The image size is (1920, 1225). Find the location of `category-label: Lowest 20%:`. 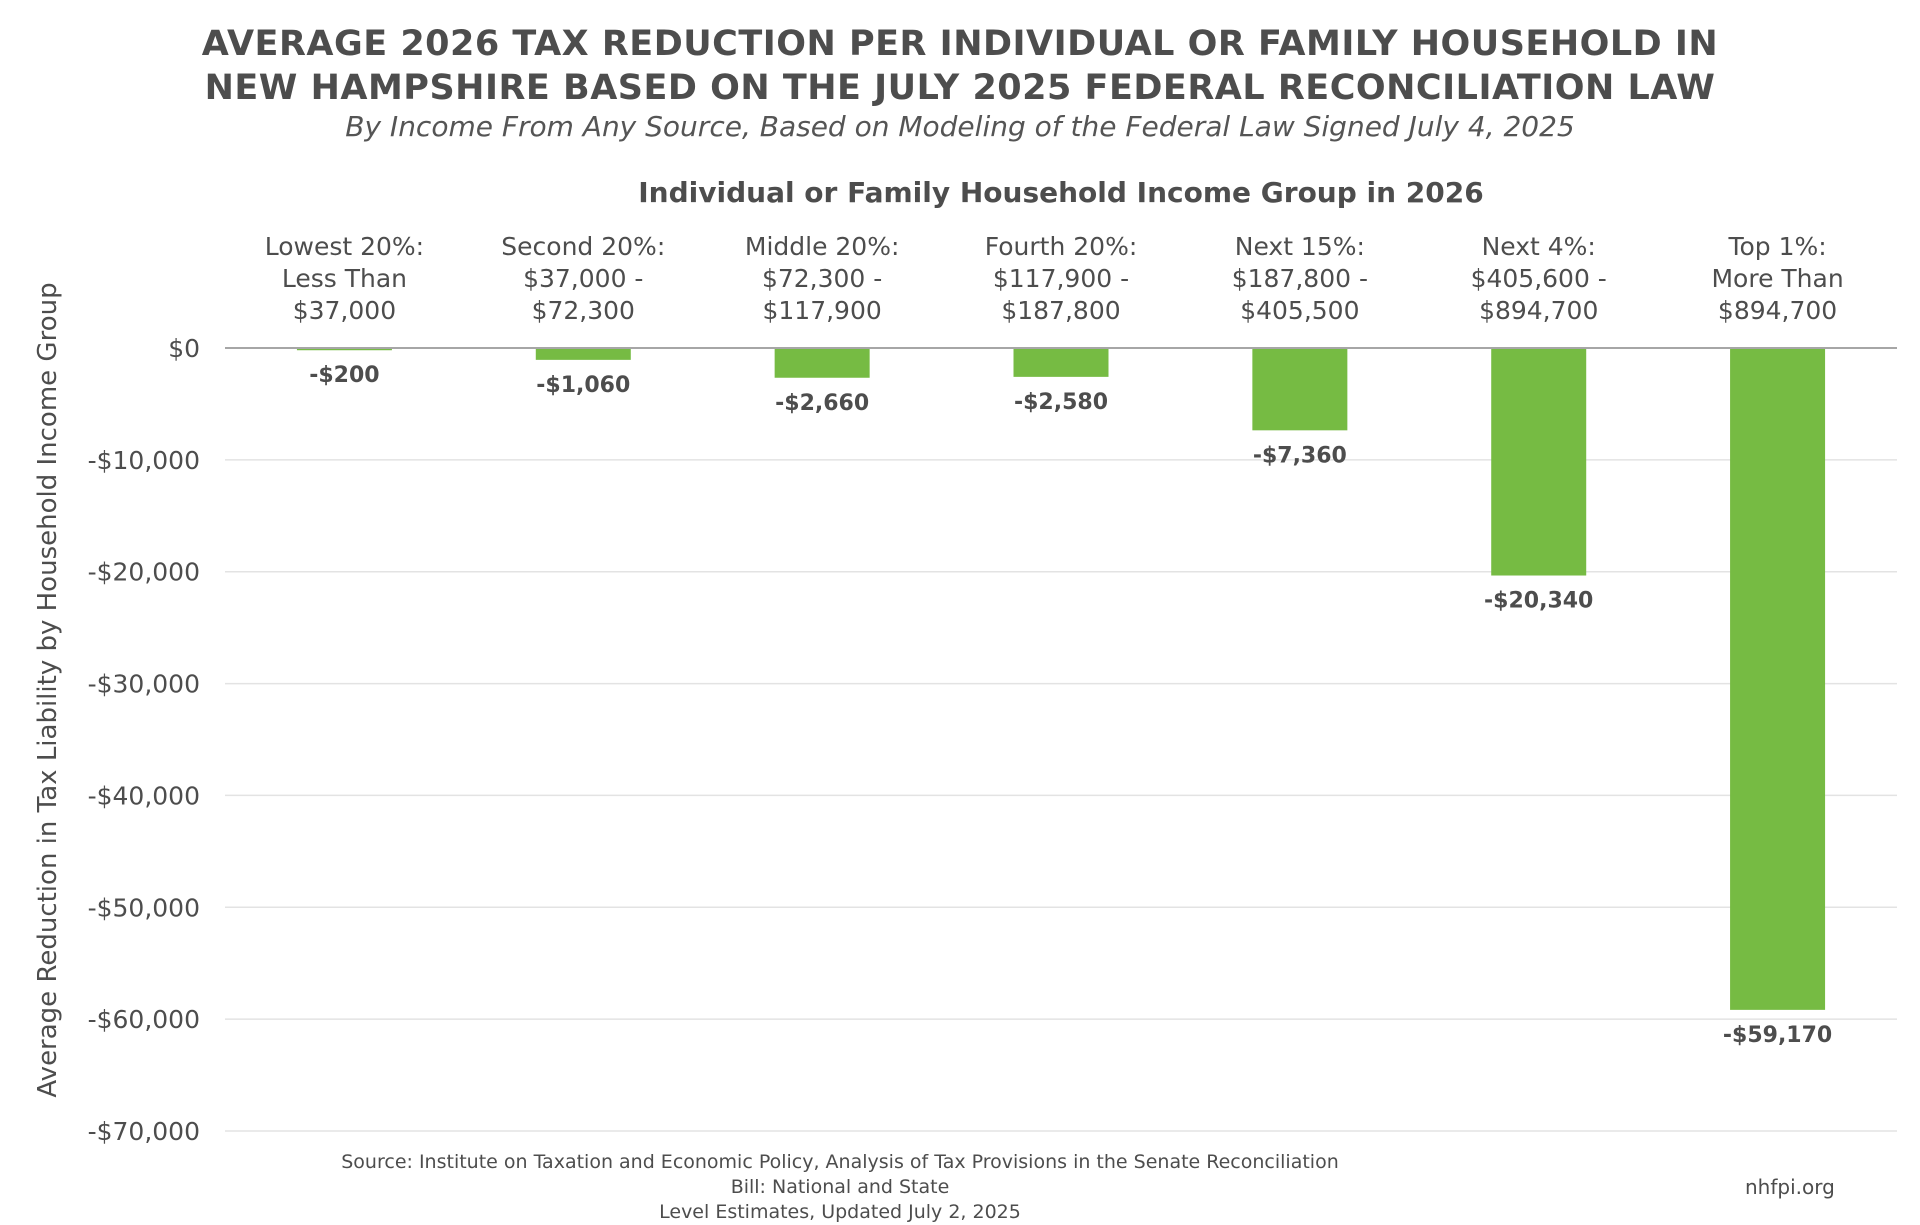

category-label: Lowest 20%: is located at coordinates (344, 246).